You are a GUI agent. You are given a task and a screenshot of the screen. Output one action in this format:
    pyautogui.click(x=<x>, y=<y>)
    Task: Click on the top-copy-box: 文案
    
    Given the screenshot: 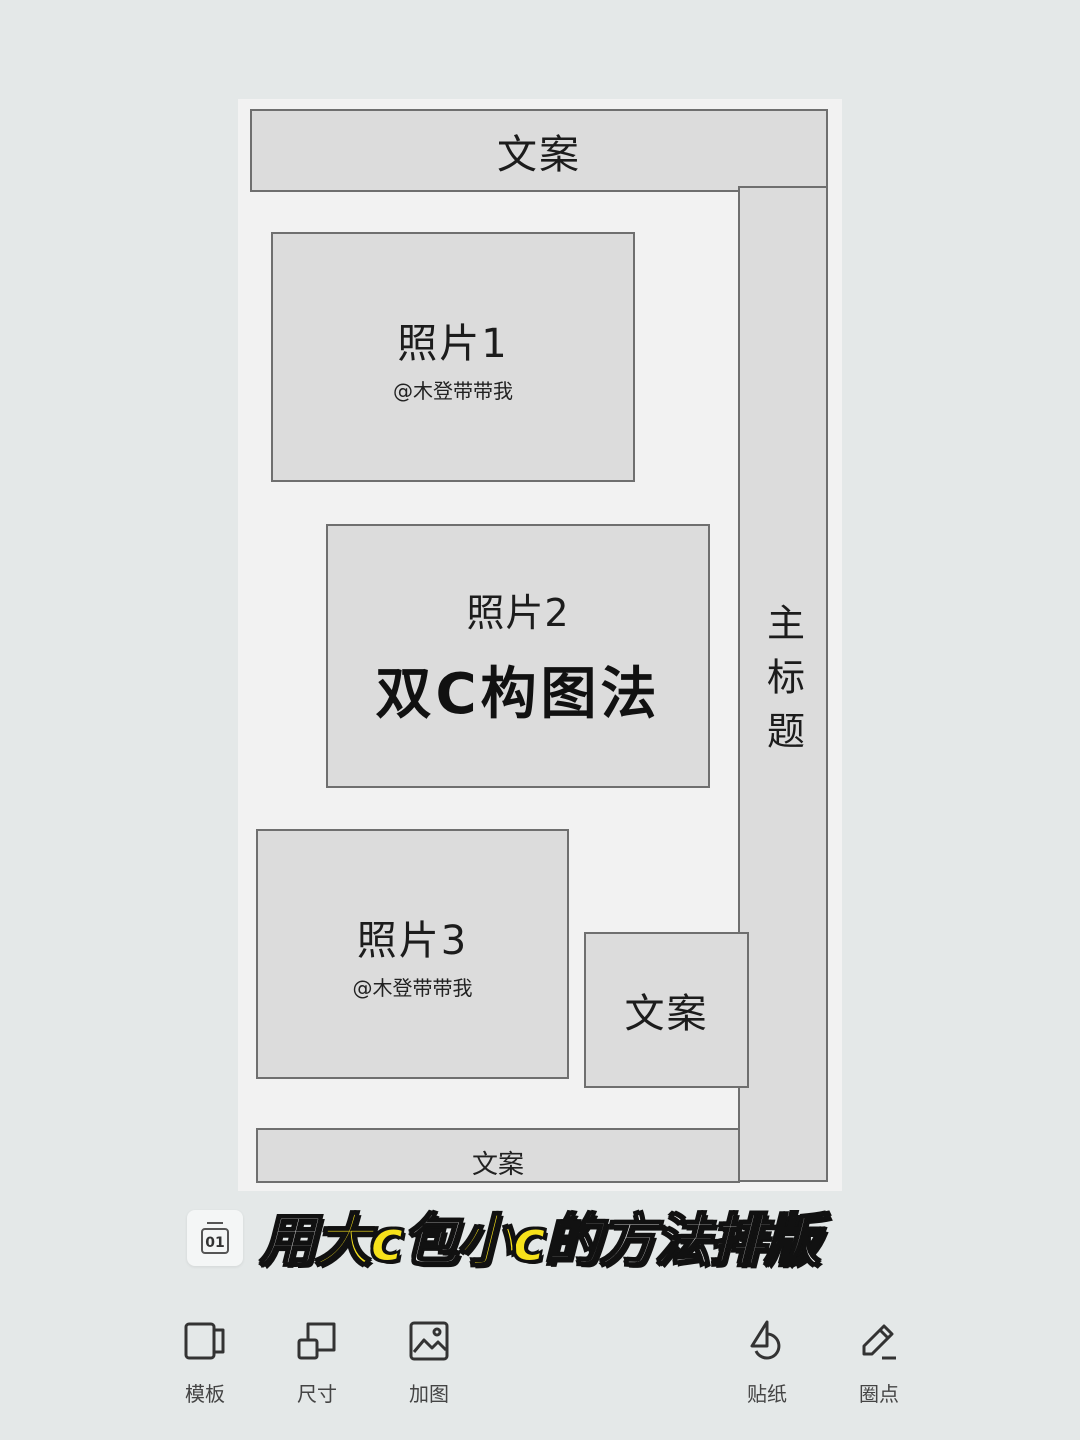 What is the action you would take?
    pyautogui.click(x=539, y=150)
    